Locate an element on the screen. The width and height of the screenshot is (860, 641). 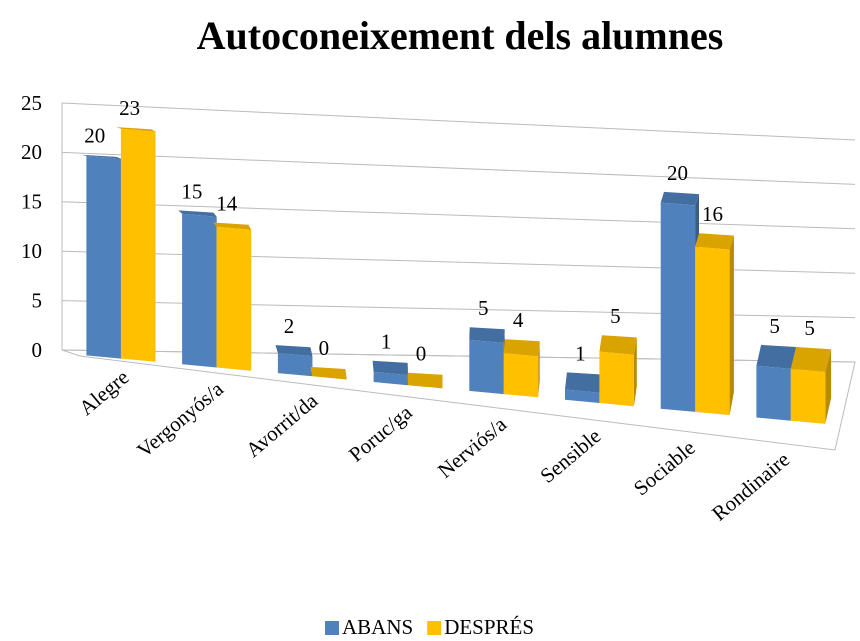
legend-label: ABANS is located at coordinates (377, 627).